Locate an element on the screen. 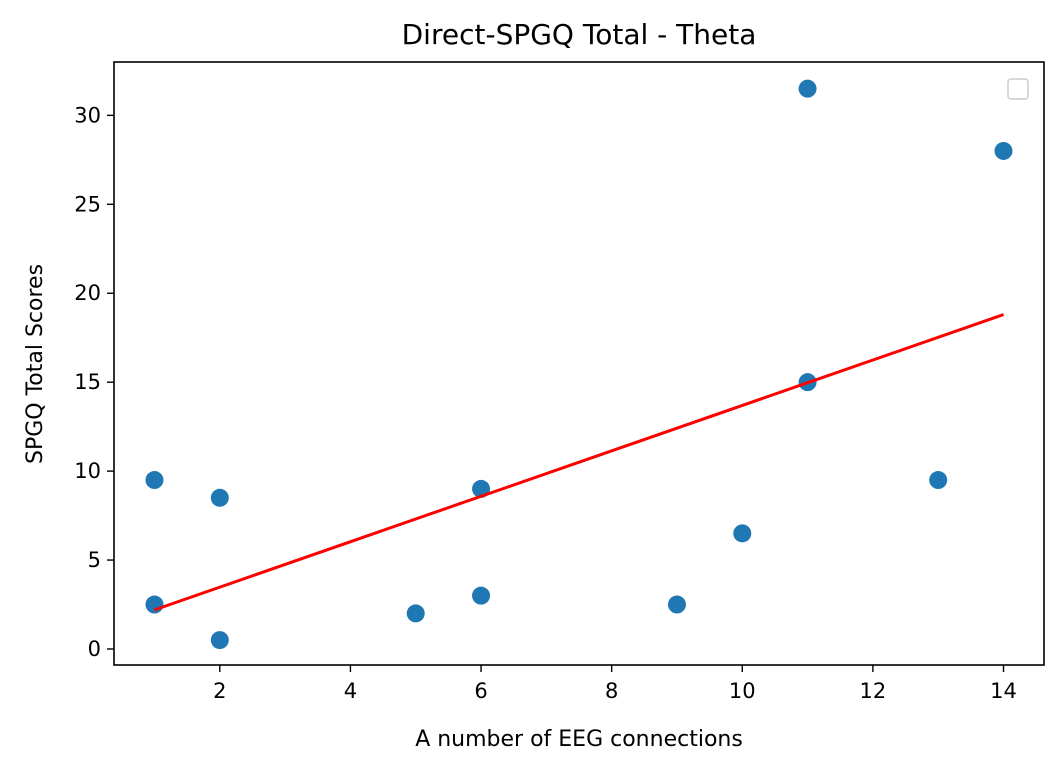 This screenshot has height=773, width=1064. x-tick-label: 2 is located at coordinates (219, 691).